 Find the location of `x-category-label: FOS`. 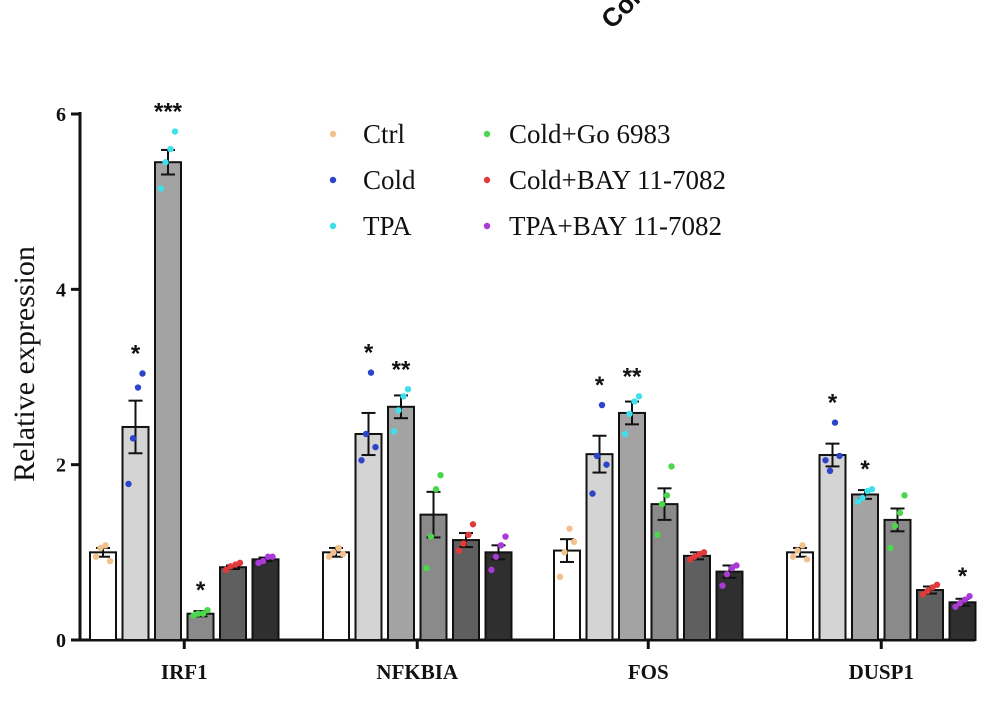

x-category-label: FOS is located at coordinates (648, 672).